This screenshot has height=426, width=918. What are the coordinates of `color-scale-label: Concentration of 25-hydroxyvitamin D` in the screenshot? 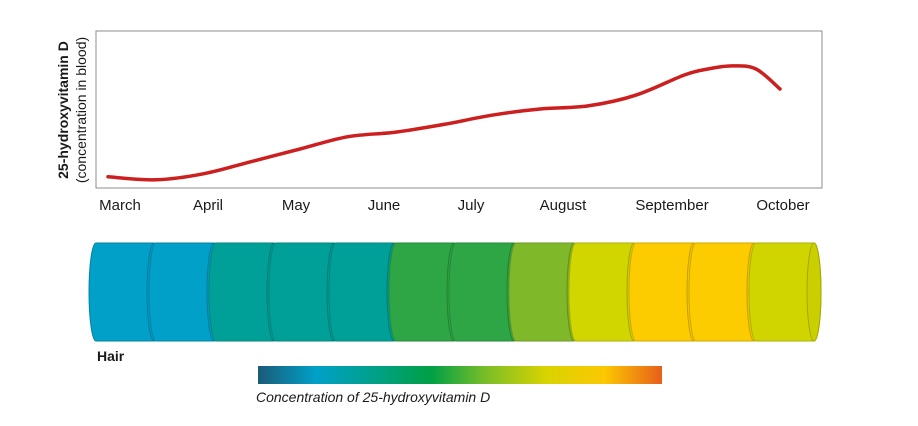 It's located at (373, 397).